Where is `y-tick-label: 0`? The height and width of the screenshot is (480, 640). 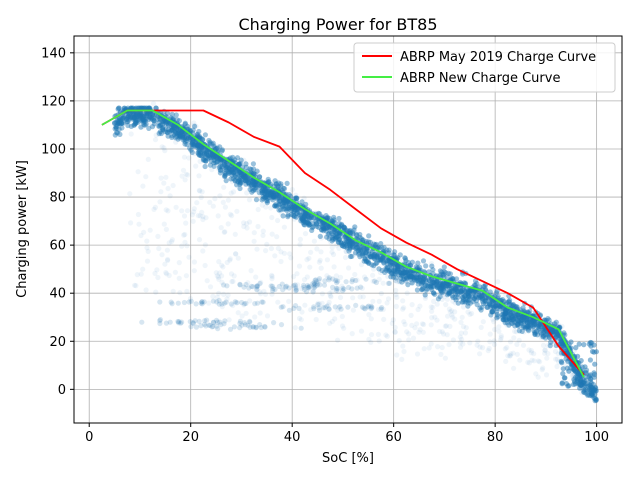
y-tick-label: 0 is located at coordinates (62, 390).